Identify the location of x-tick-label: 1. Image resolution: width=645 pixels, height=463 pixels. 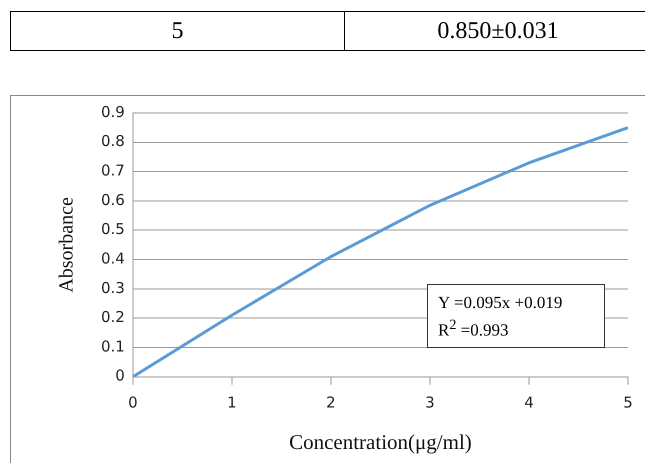
(232, 403).